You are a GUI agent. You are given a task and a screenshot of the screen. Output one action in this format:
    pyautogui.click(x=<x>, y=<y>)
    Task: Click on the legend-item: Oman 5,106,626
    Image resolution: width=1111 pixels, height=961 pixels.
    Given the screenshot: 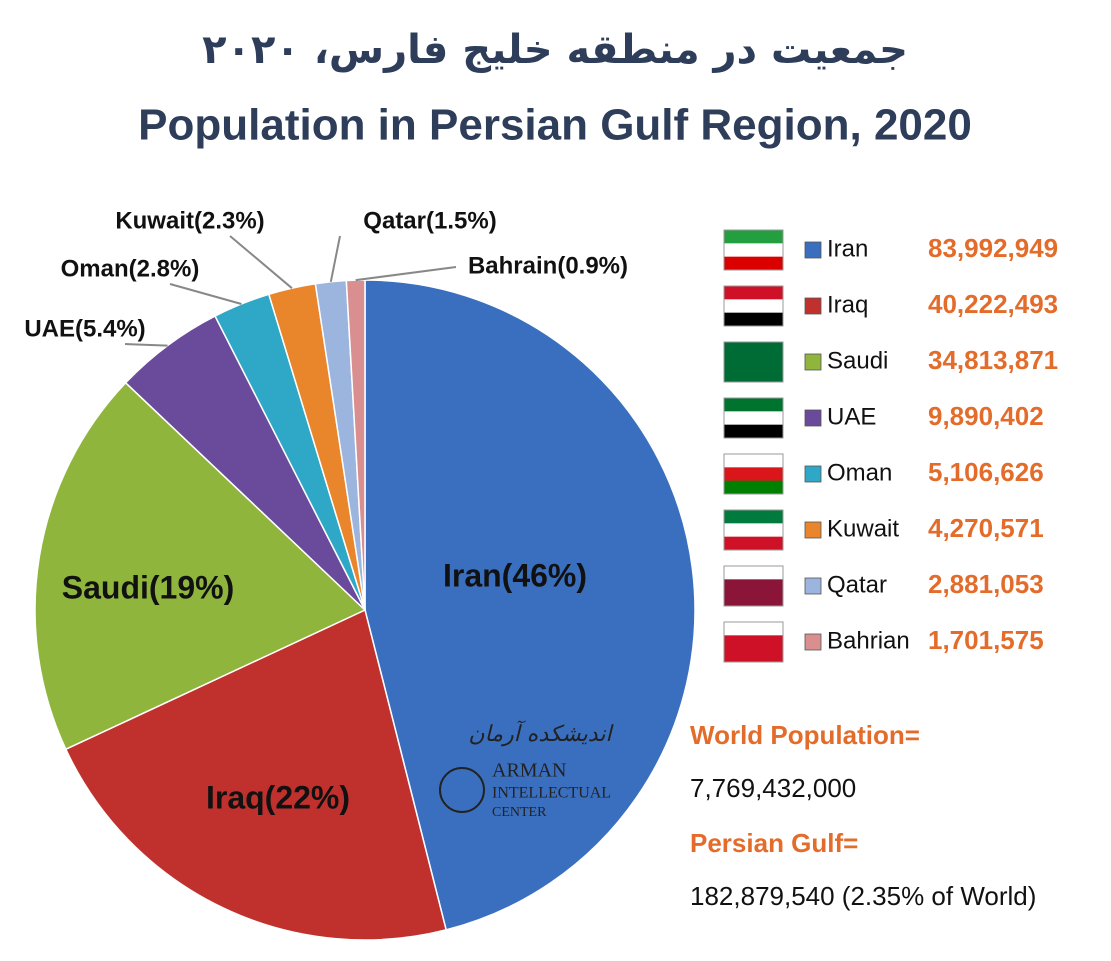 What is the action you would take?
    pyautogui.click(x=883, y=474)
    